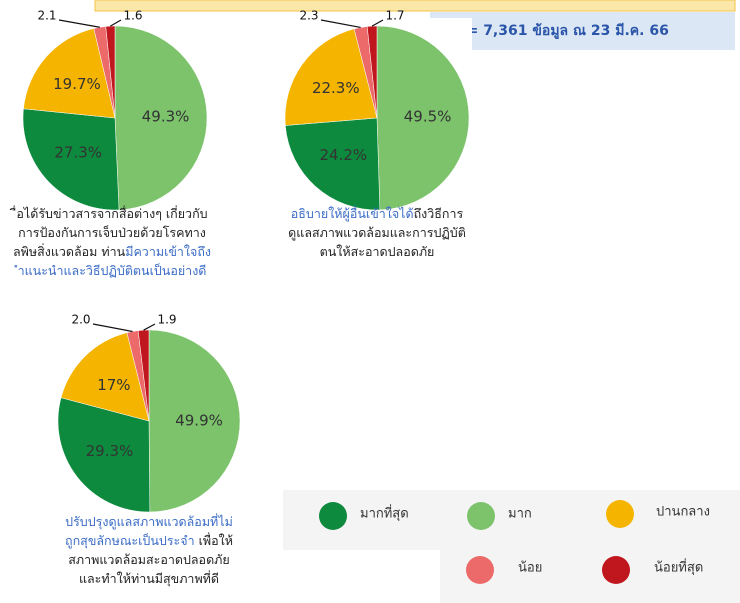 The width and height of the screenshot is (740, 603). What do you see at coordinates (439, 213) in the screenshot?
I see `caption-text: ถึงวิธีการ` at bounding box center [439, 213].